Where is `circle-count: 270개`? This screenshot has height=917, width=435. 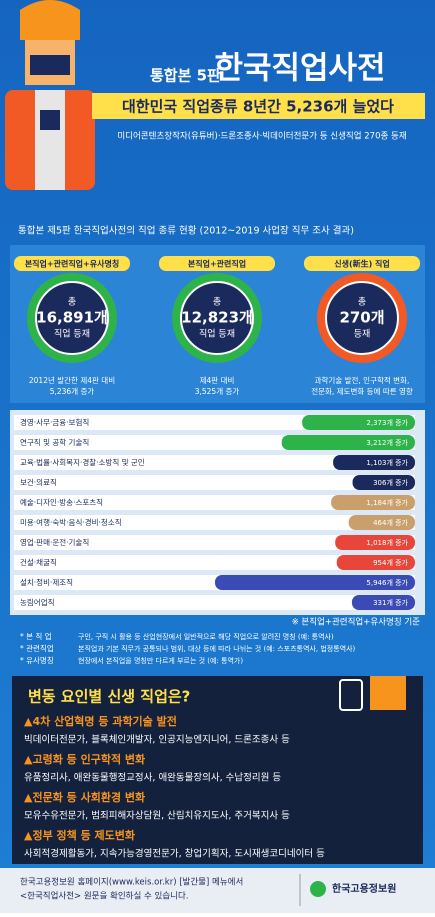 circle-count: 270개 is located at coordinates (361, 318).